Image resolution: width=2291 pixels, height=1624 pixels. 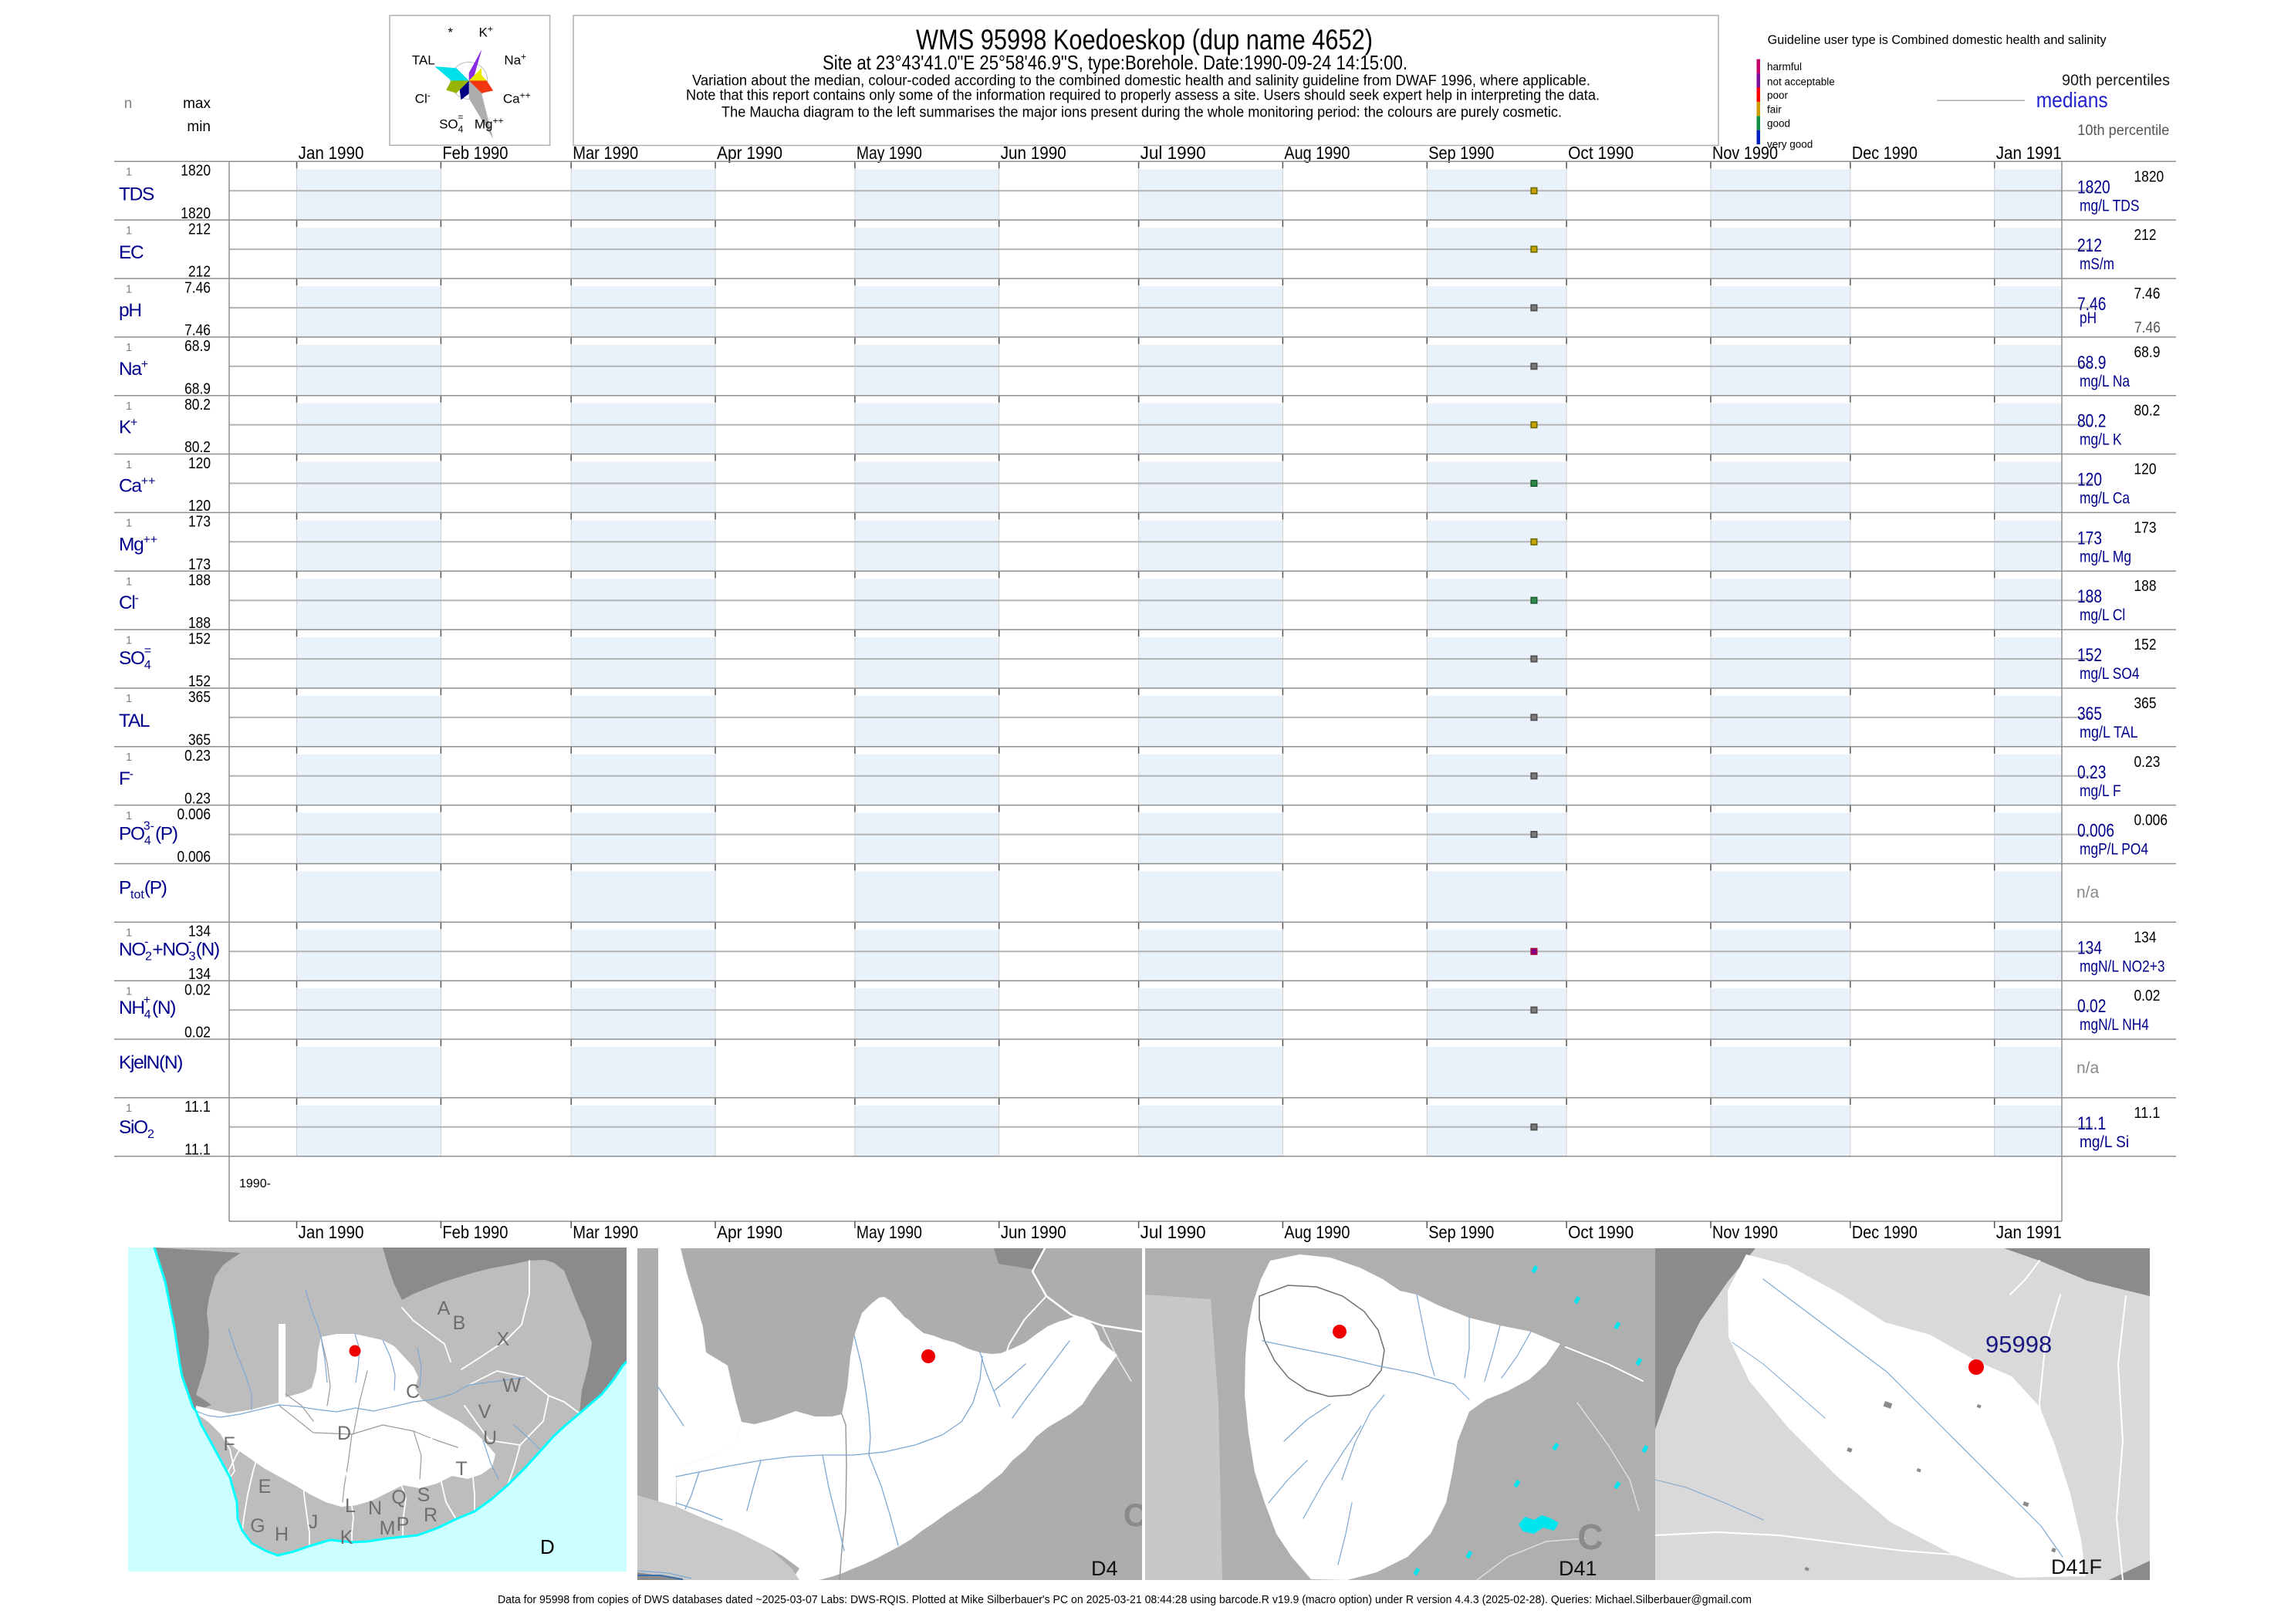 What do you see at coordinates (257, 1526) in the screenshot?
I see `svg-text: G` at bounding box center [257, 1526].